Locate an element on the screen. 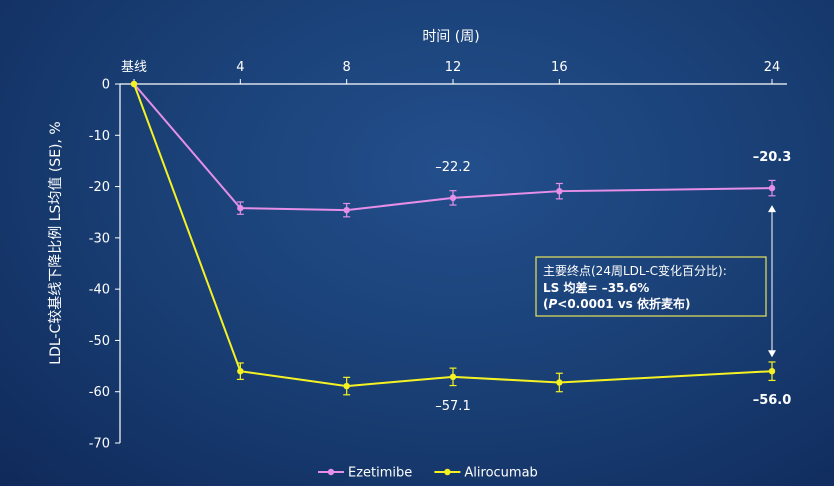  legend-label: Alirocumab is located at coordinates (500, 473).